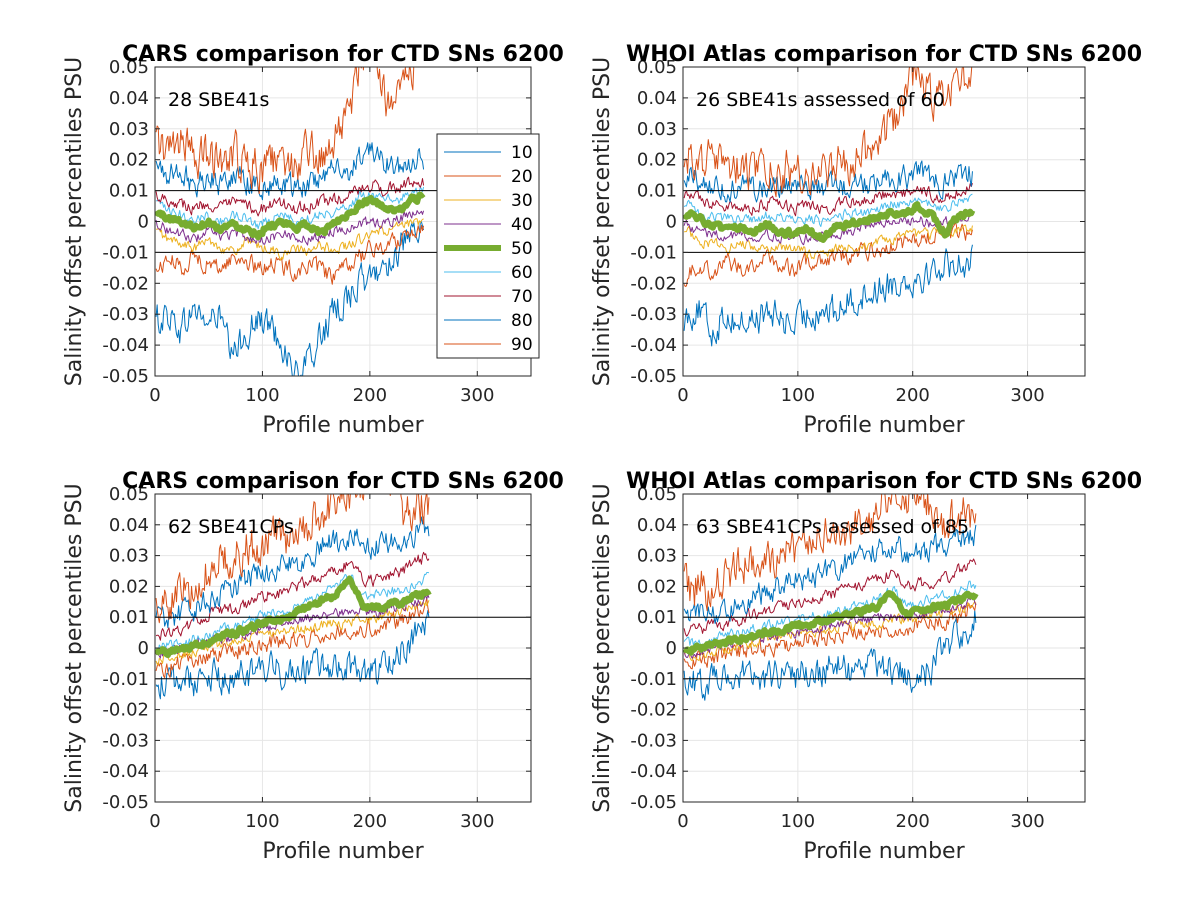  I want to click on legend: 10 20 30 40 50 60 70 80 90, so click(488, 246).